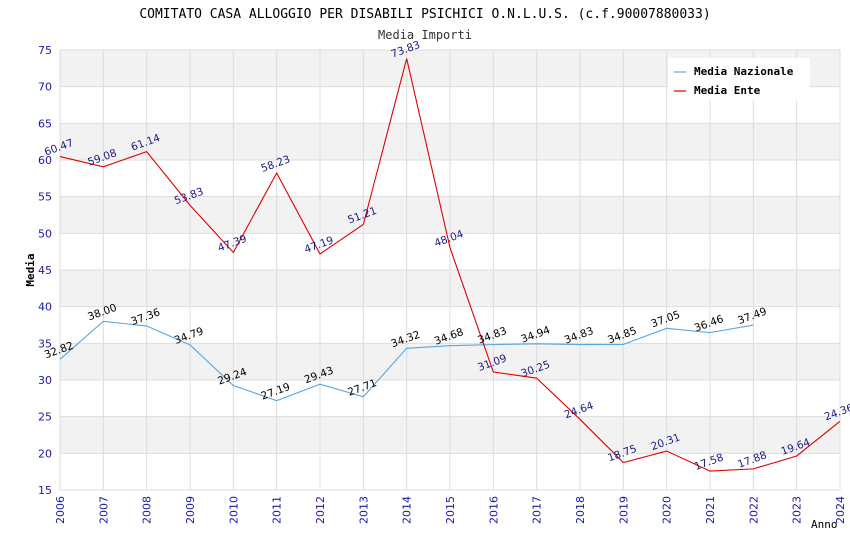 This screenshot has height=550, width=850. What do you see at coordinates (30, 269) in the screenshot?
I see `y-axis-label: Media` at bounding box center [30, 269].